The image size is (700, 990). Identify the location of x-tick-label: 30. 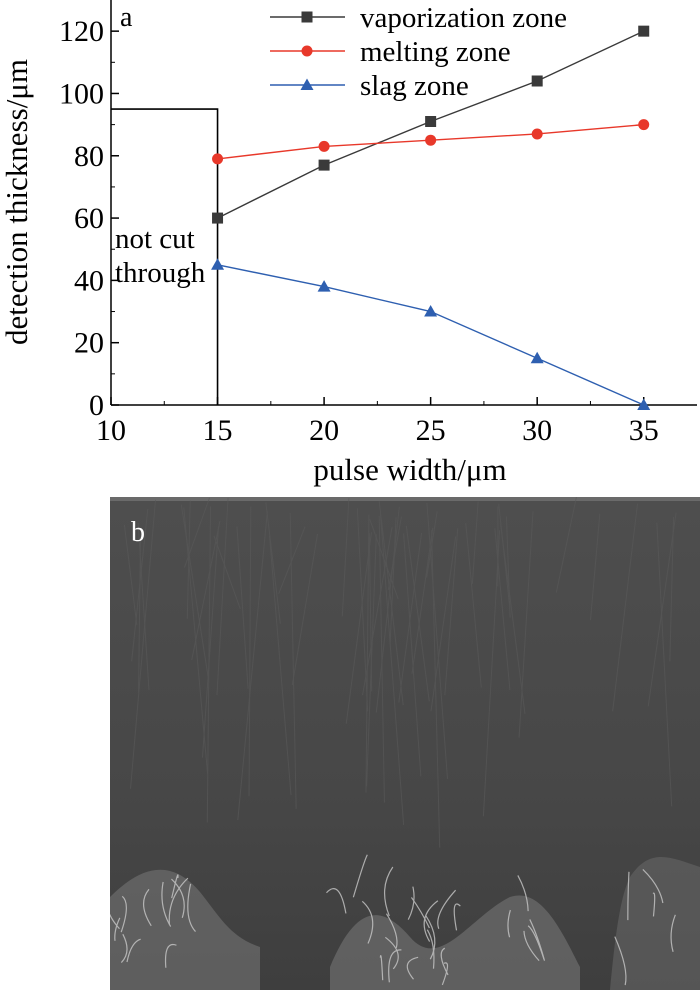
(537, 430).